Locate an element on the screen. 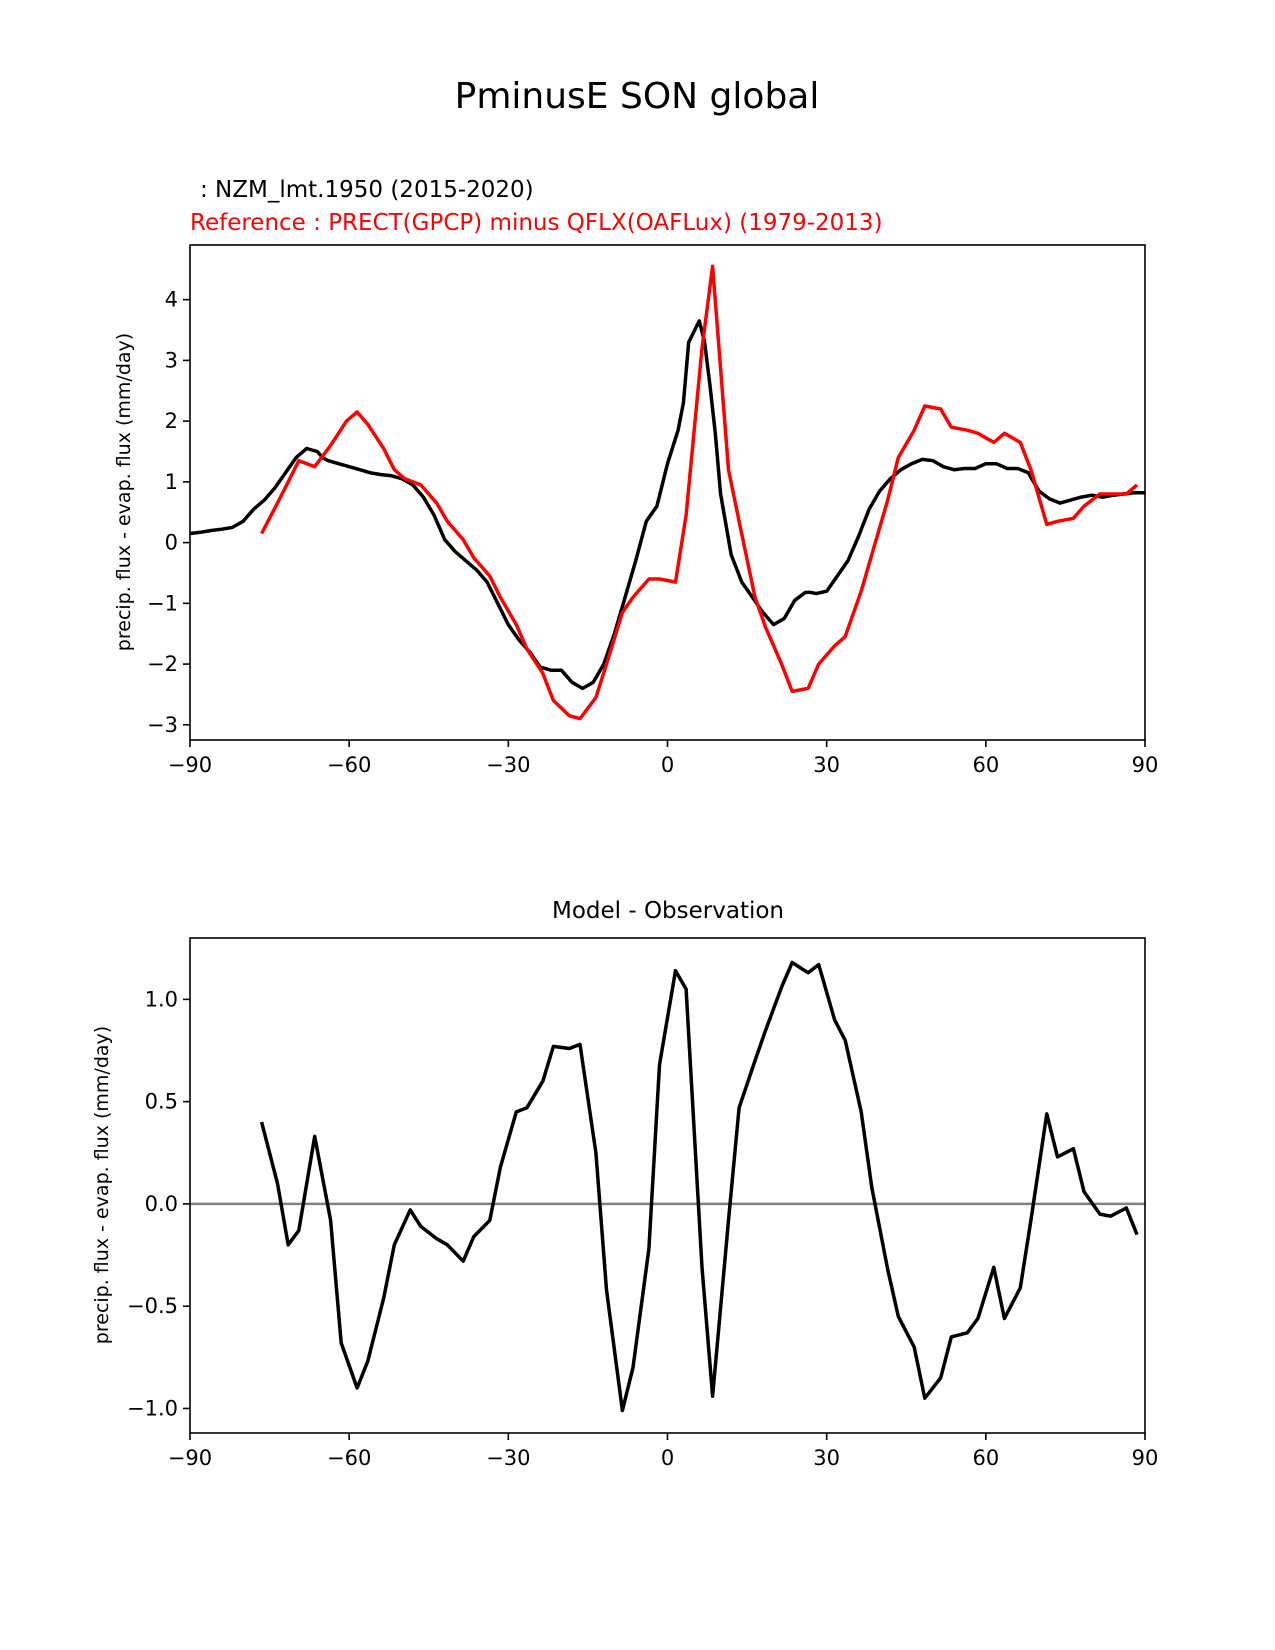 The image size is (1275, 1650). top-y-axis-label: precip. flux - evap. flux (mm/day) is located at coordinates (124, 492).